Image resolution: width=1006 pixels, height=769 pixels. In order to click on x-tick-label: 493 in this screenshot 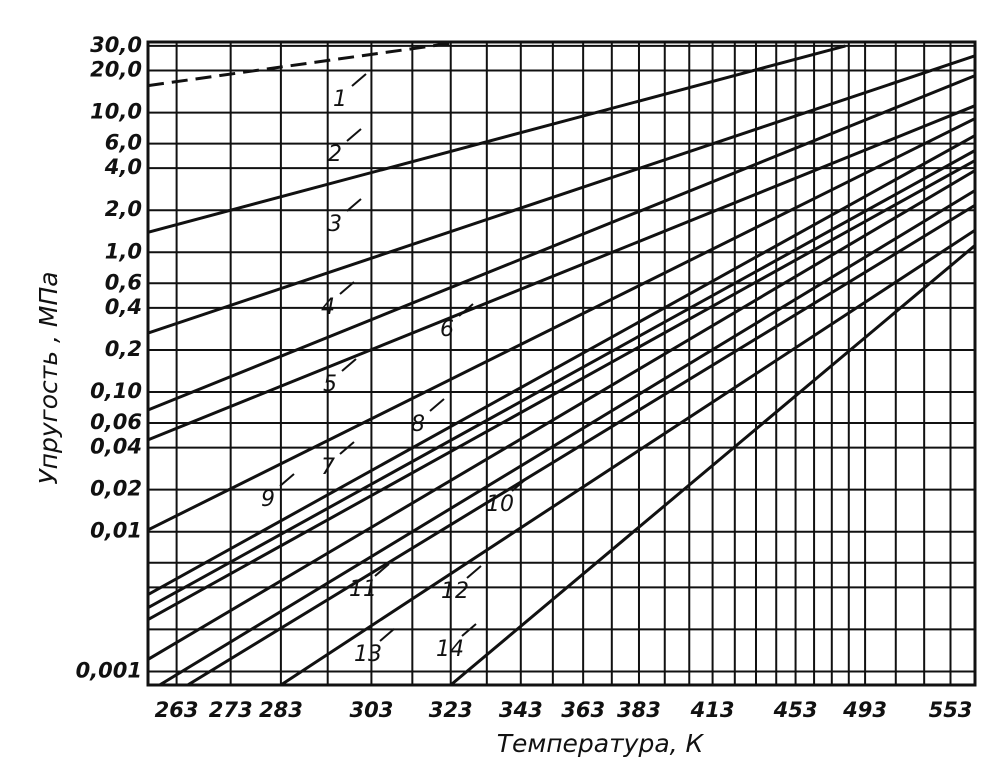, I will do `click(864, 710)`.